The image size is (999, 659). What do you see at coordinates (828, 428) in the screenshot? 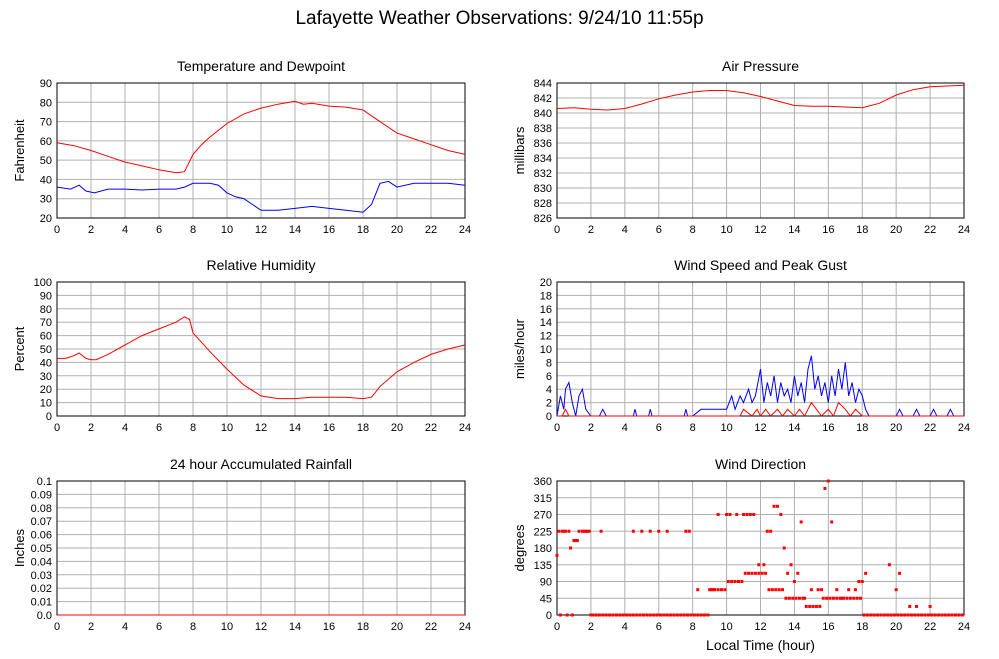
I see `wind-x-tick-label: 16` at bounding box center [828, 428].